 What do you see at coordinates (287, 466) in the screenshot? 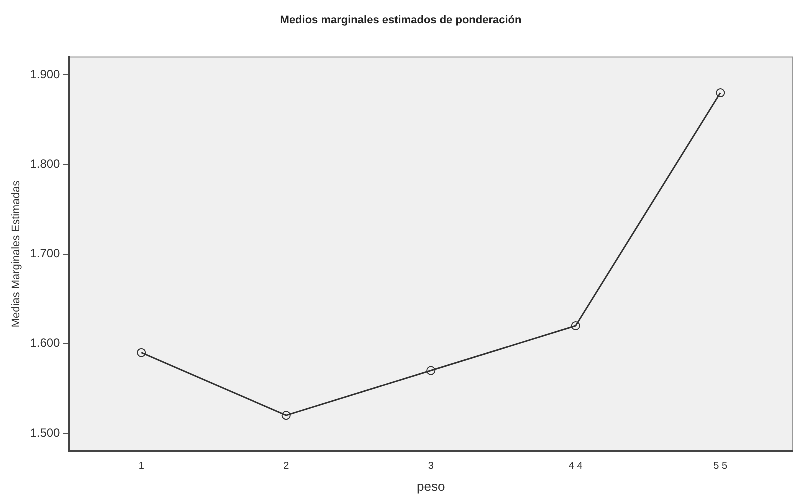
I see `x-tick-label: 2` at bounding box center [287, 466].